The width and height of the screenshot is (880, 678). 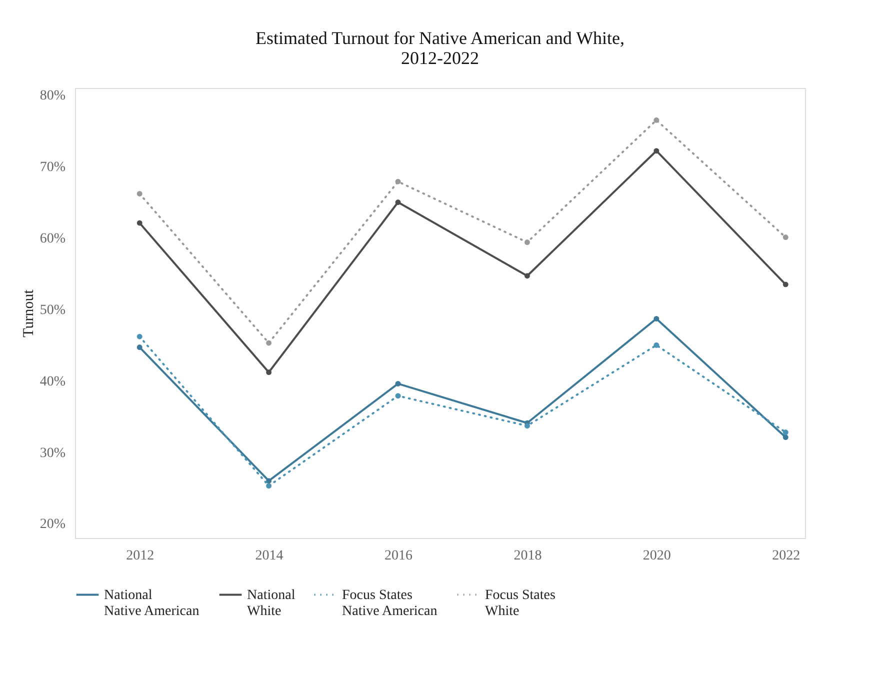 I want to click on y-tick-label: 60%, so click(x=53, y=239).